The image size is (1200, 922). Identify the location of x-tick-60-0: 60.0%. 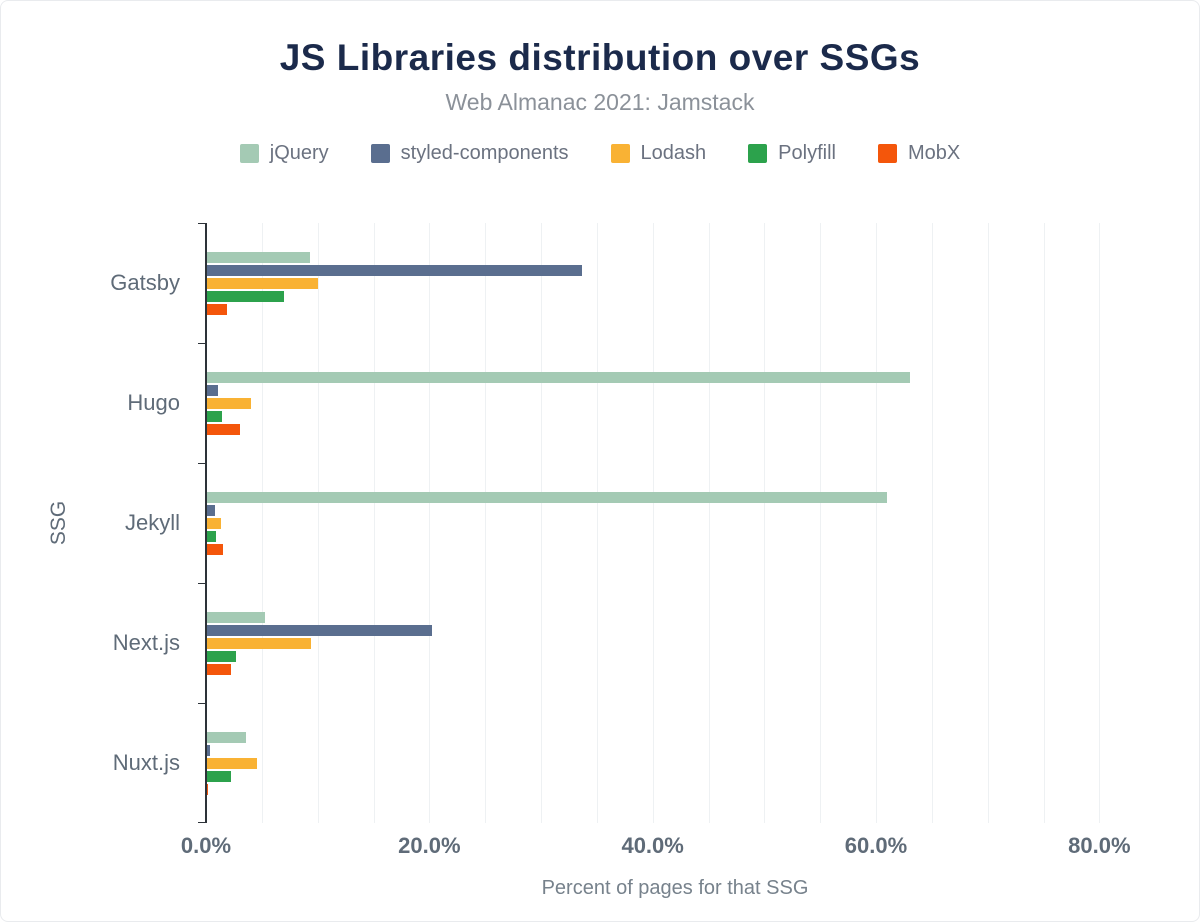
(876, 845).